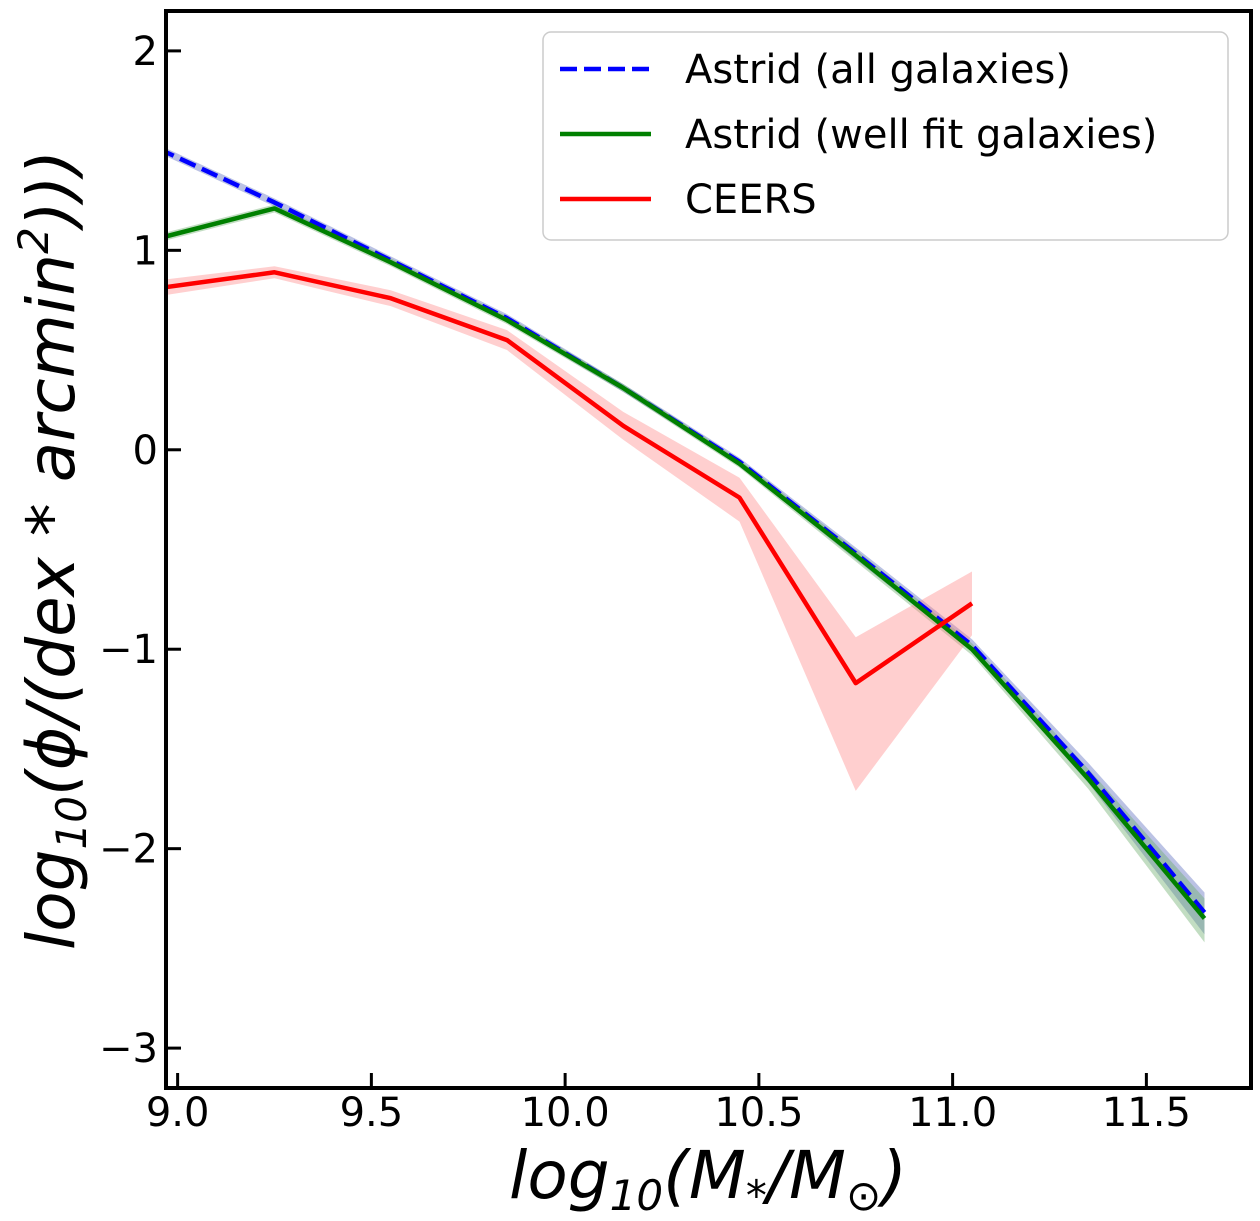 The height and width of the screenshot is (1221, 1260). Describe the element at coordinates (372, 1113) in the screenshot. I see `x-tick-label: 9.5` at that location.